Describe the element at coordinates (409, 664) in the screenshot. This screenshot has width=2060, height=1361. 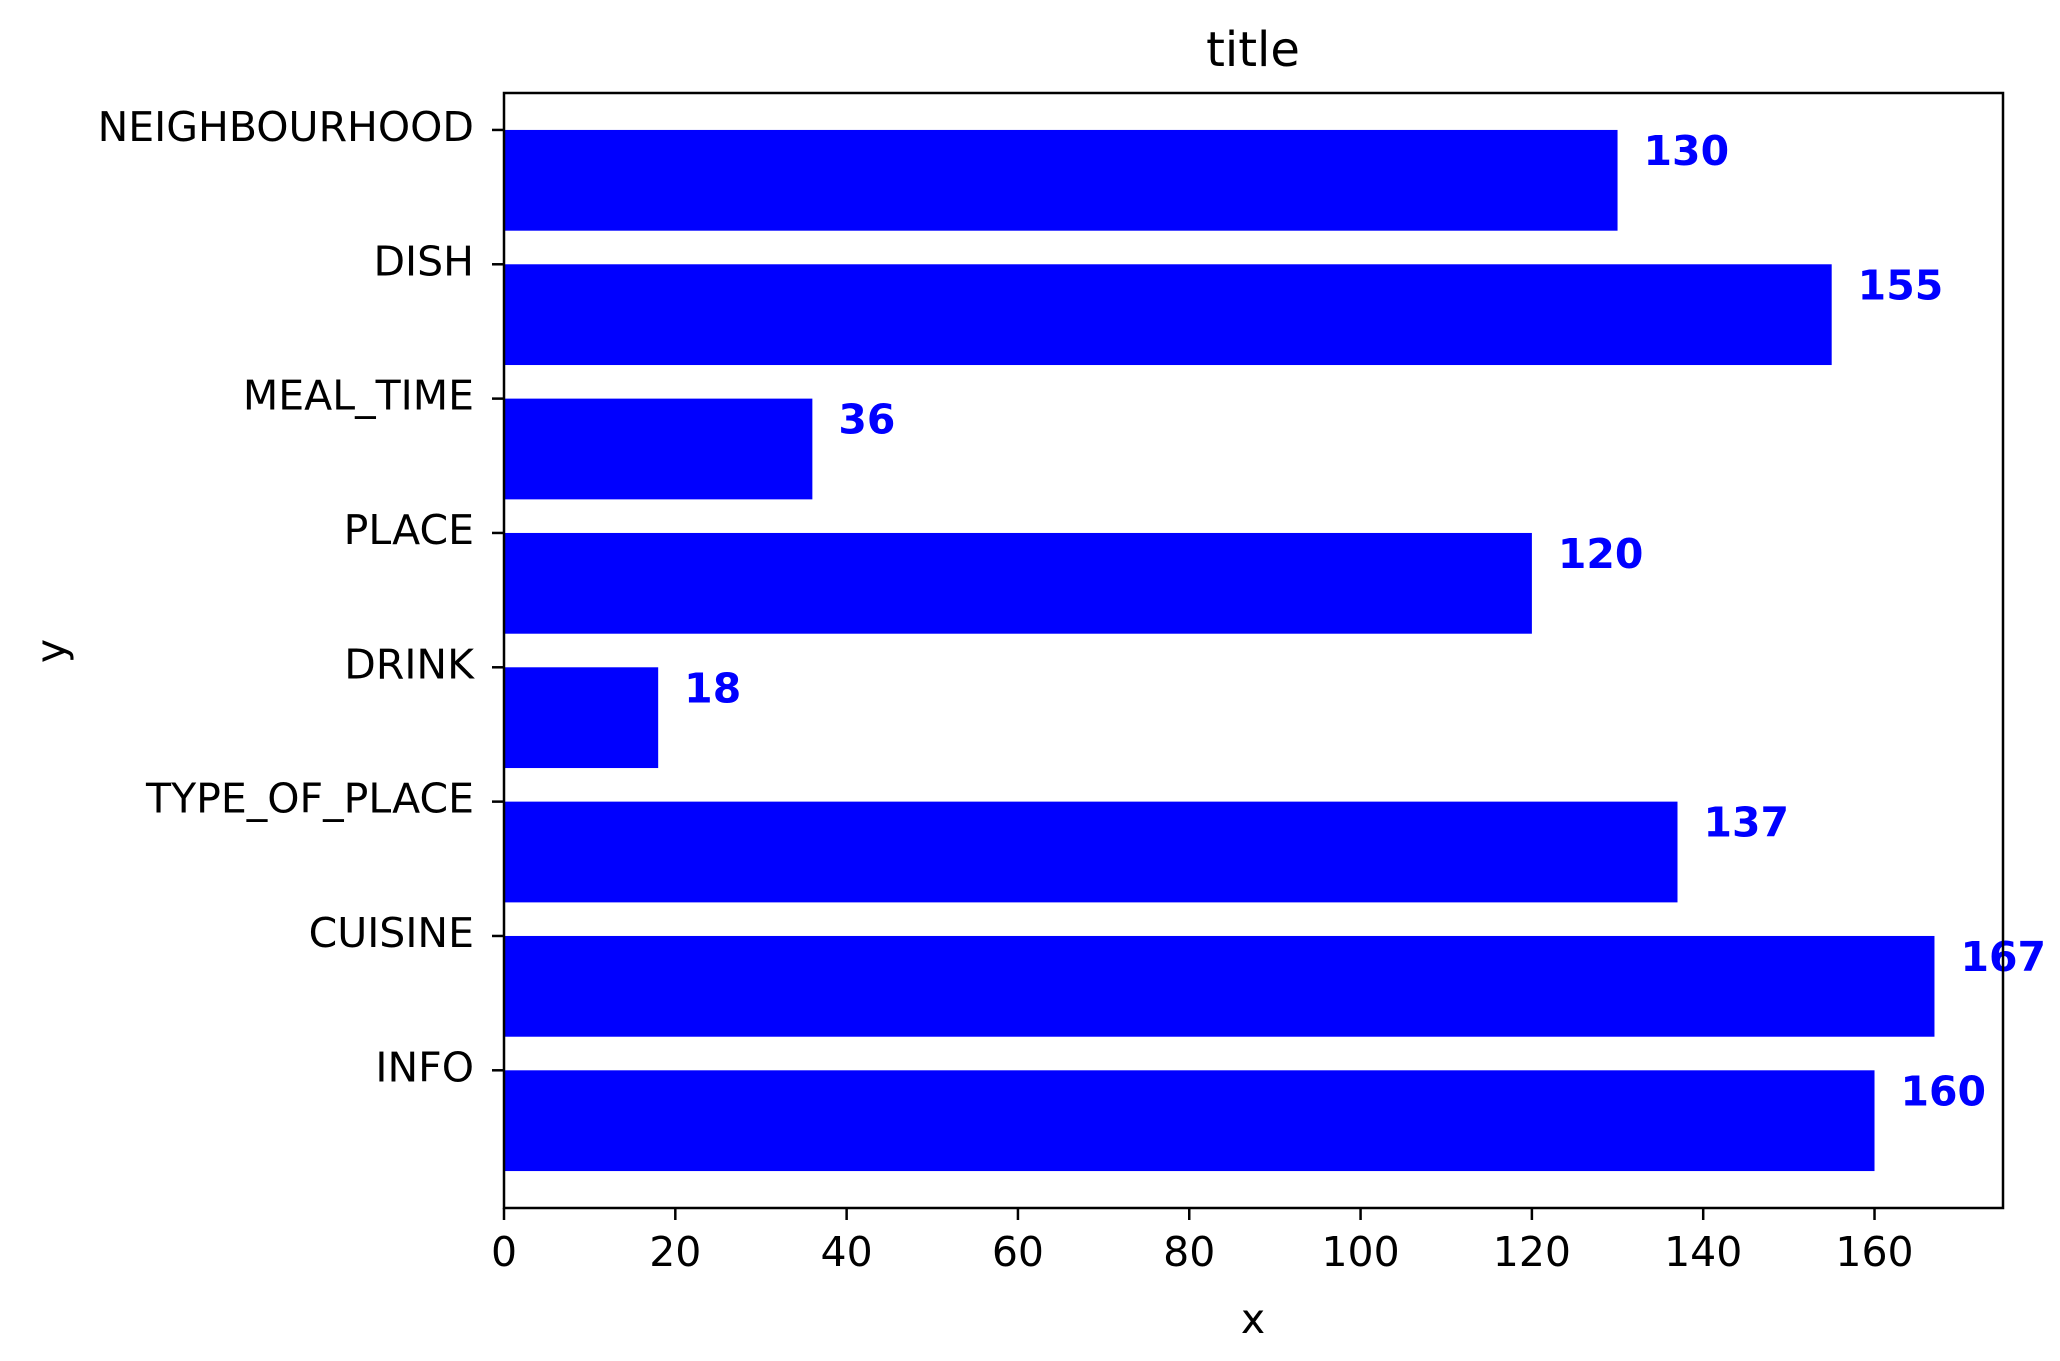
I see `y-tick-label: DRINK` at that location.